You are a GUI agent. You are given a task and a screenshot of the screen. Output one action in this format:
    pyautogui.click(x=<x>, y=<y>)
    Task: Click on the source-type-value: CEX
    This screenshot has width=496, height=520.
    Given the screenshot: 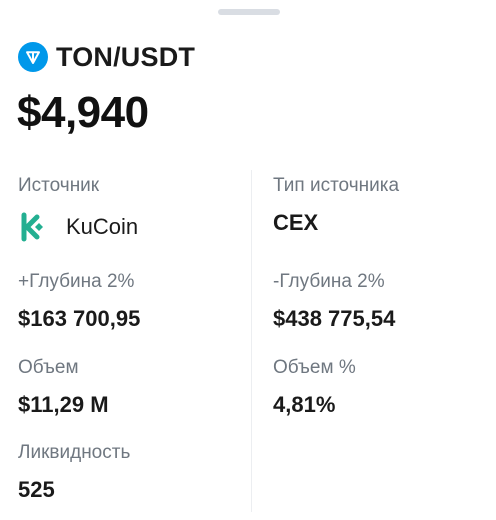 What is the action you would take?
    pyautogui.click(x=296, y=222)
    